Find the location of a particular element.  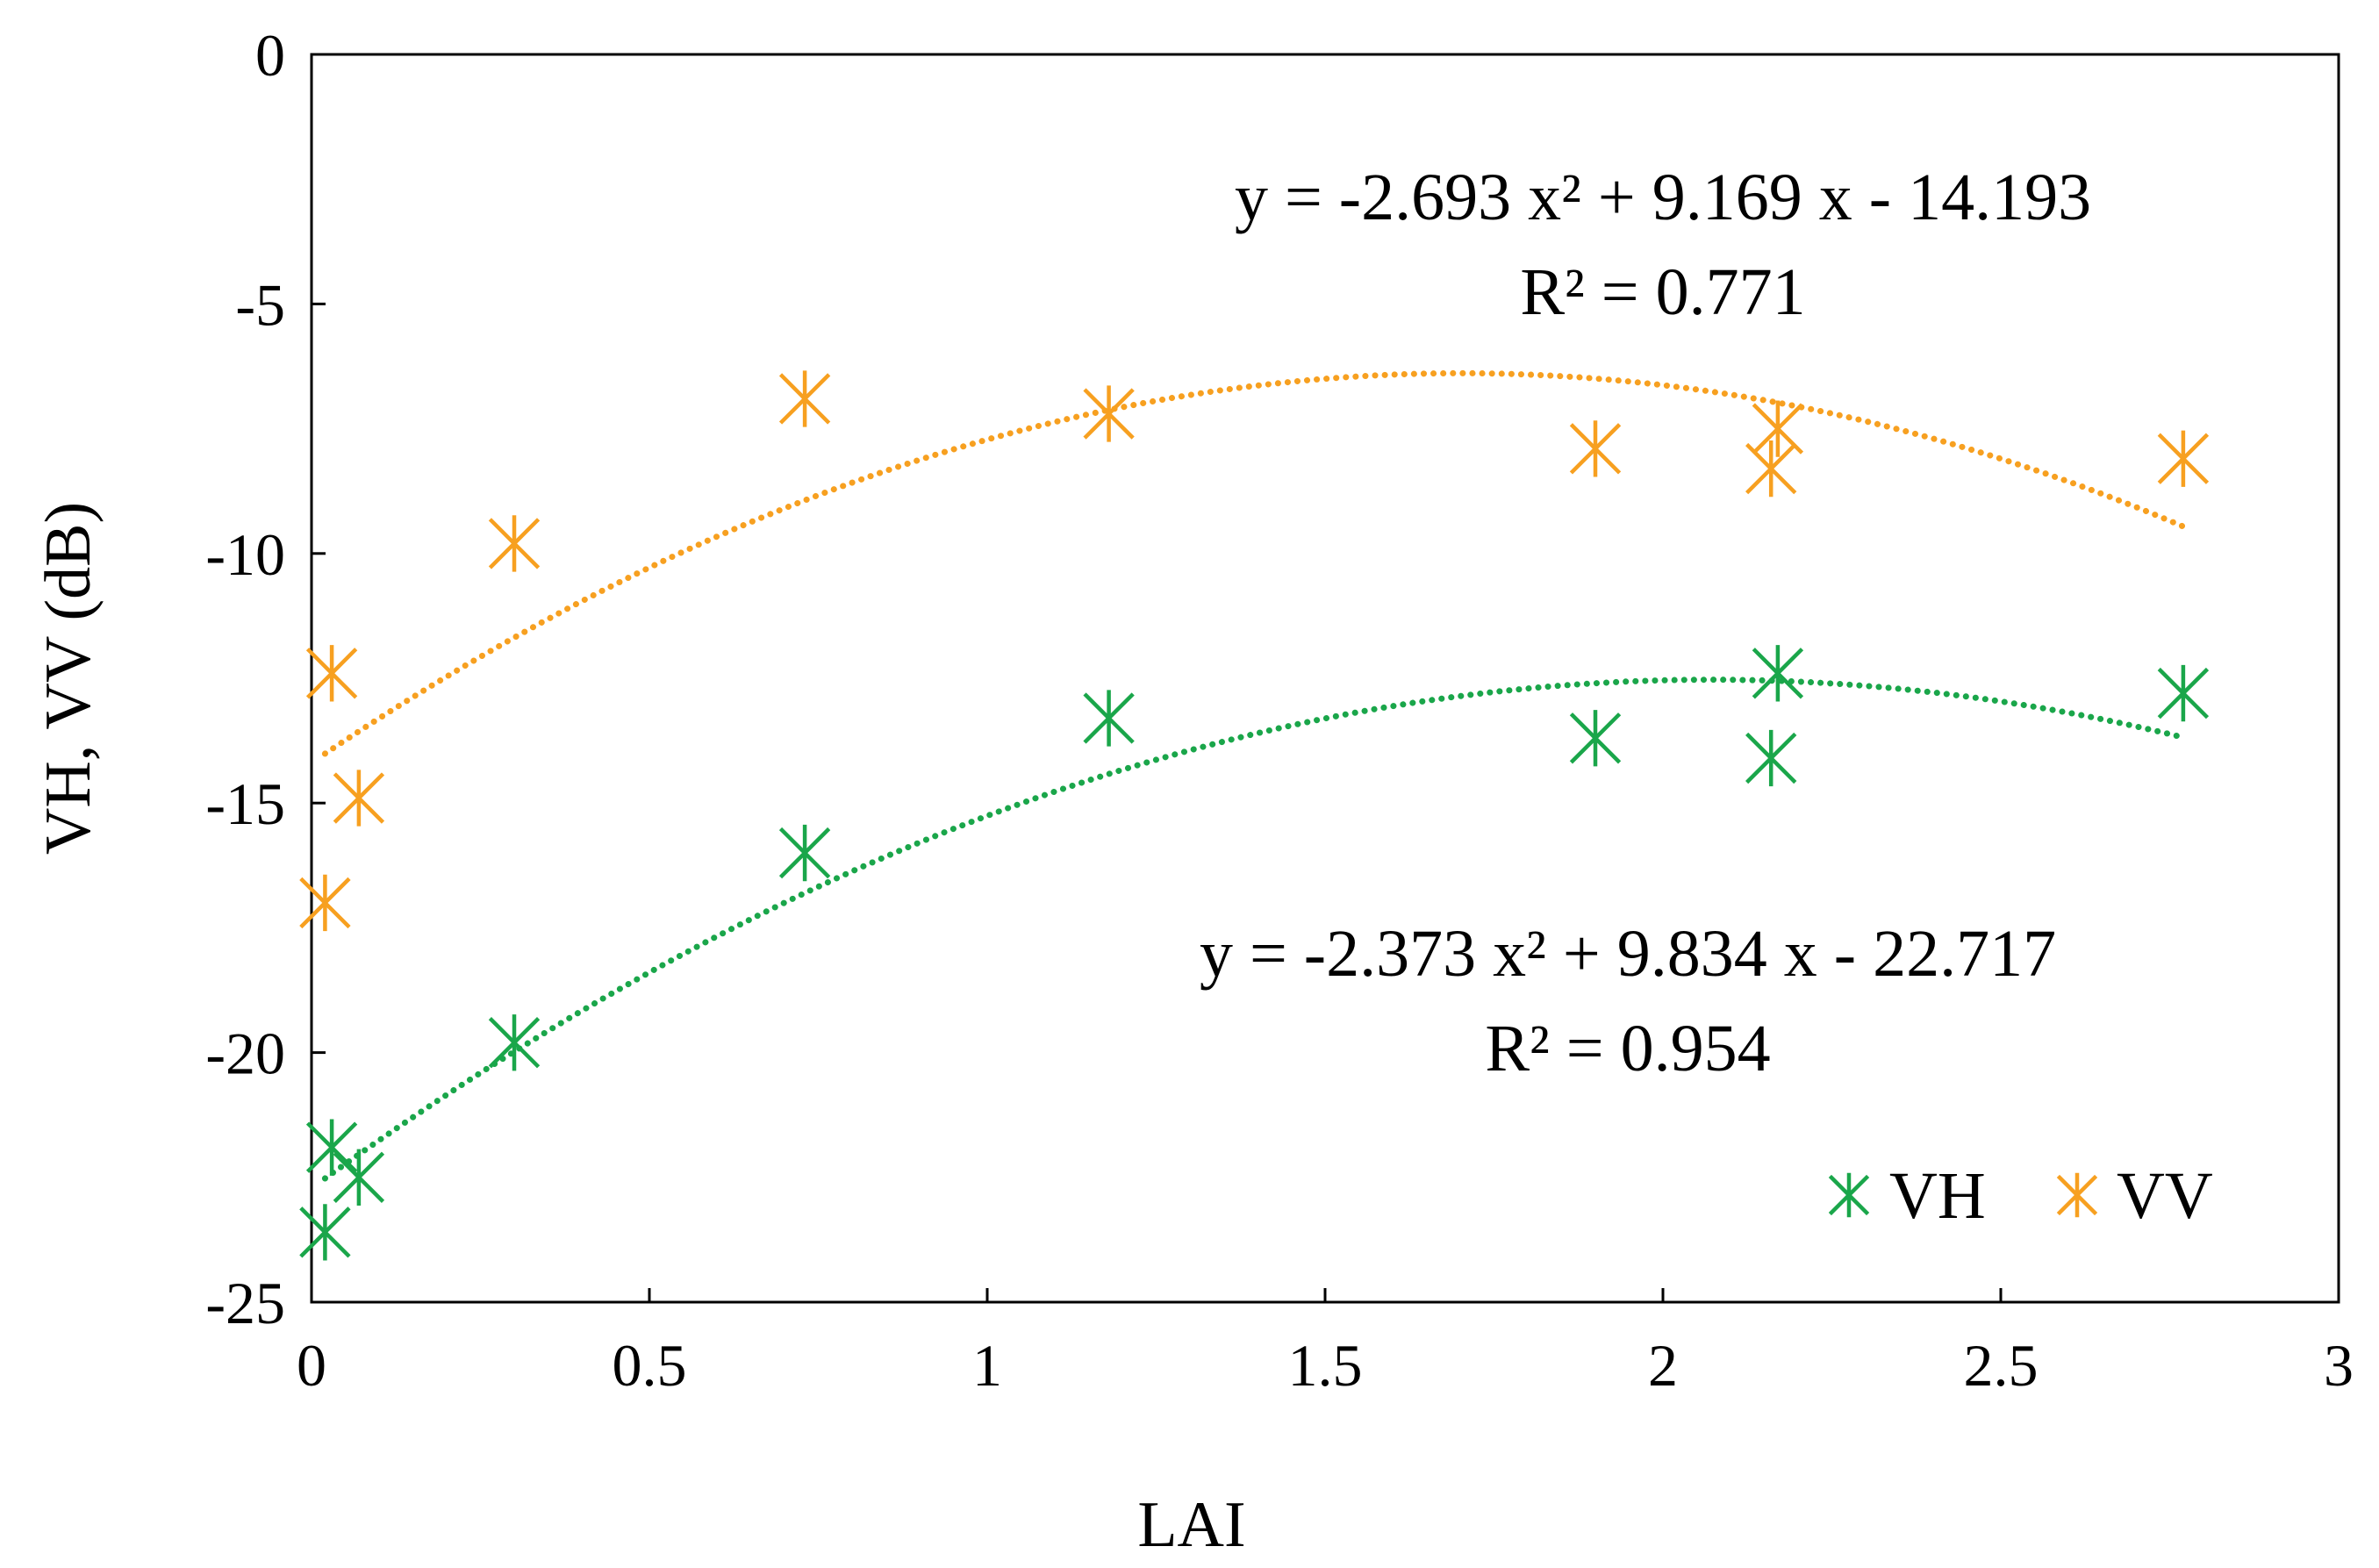

legend: VH VV is located at coordinates (2020, 1196).